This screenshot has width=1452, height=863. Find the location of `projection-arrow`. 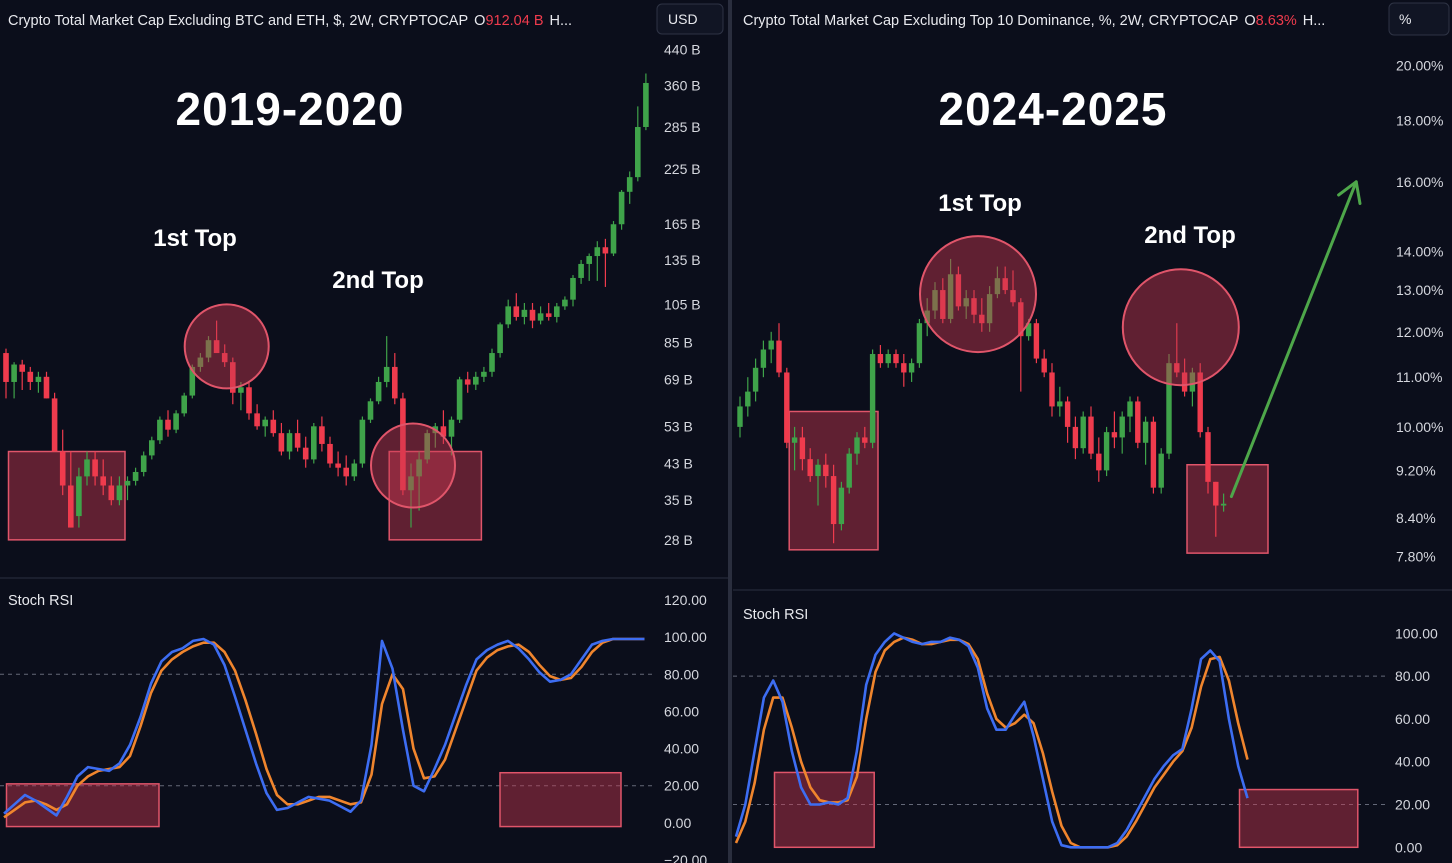

projection-arrow is located at coordinates (1295, 339).